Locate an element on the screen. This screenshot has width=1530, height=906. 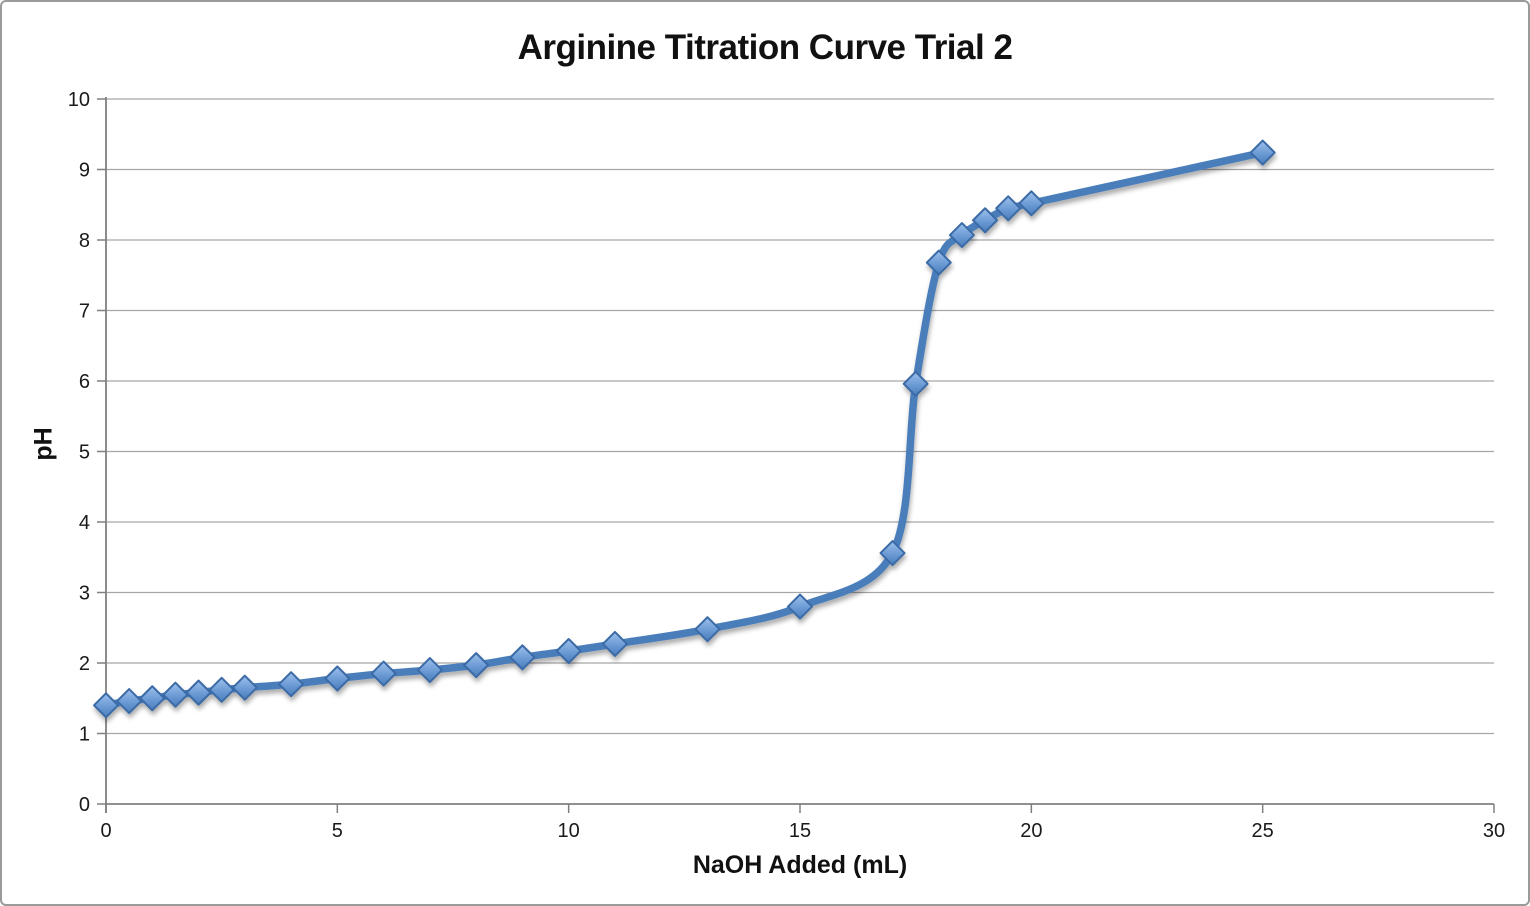
x-tick-label: 25 is located at coordinates (1263, 831).